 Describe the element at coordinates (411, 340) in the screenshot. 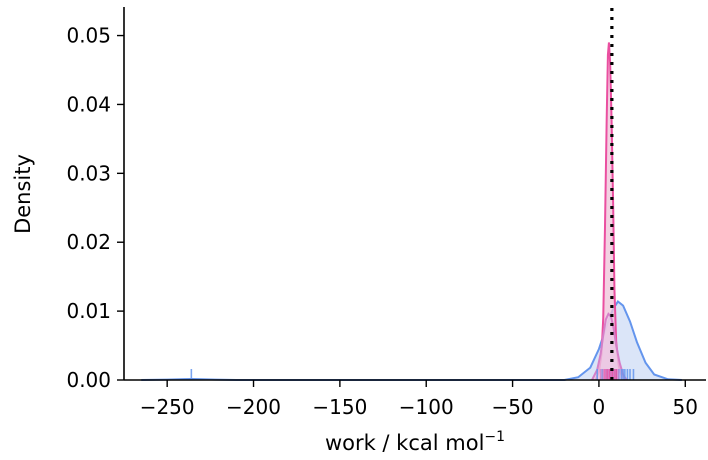

I see `series-0-line` at that location.